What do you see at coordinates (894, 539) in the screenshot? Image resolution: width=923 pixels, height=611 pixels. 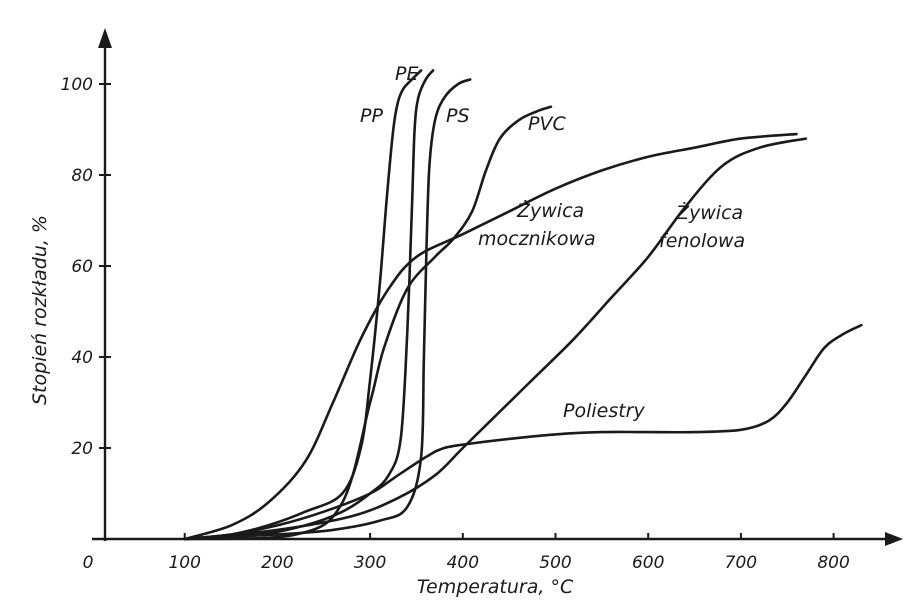 I see `x-axis-arrow` at bounding box center [894, 539].